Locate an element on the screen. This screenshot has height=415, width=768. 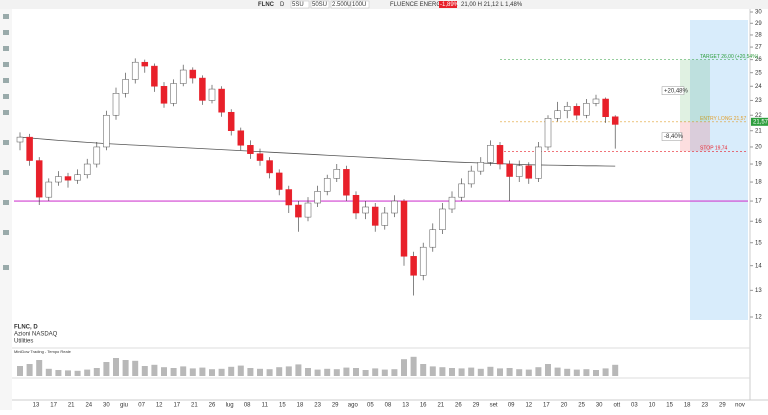
y-tick-label: 25 is located at coordinates (758, 73).